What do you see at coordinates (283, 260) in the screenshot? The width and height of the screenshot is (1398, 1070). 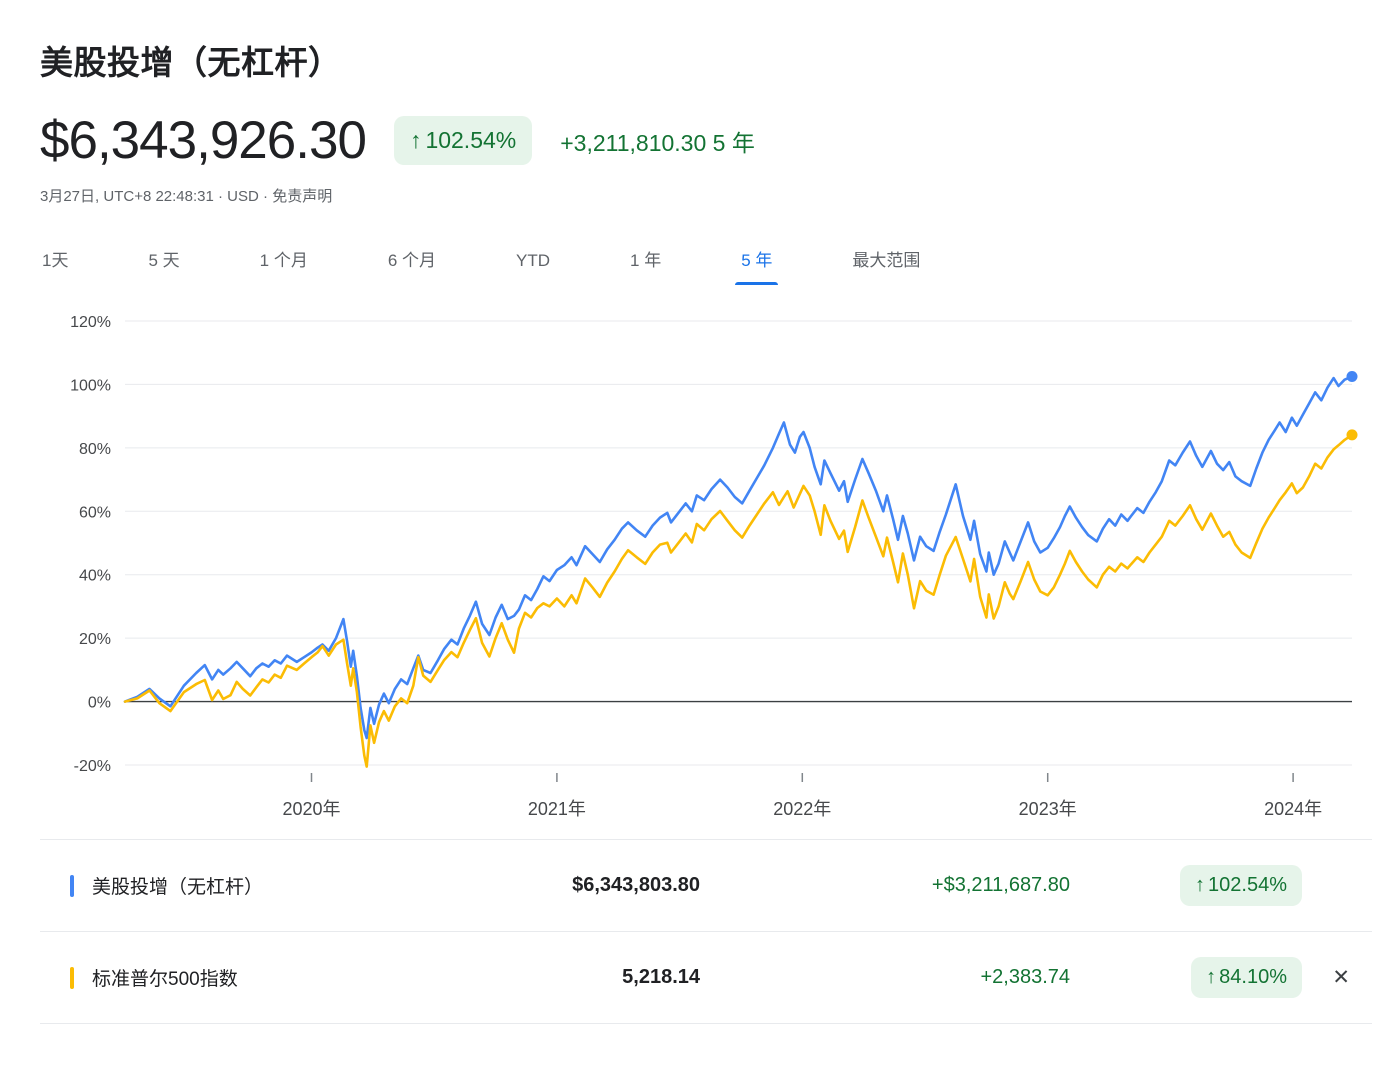 I see `tab-1m: 1 个月` at bounding box center [283, 260].